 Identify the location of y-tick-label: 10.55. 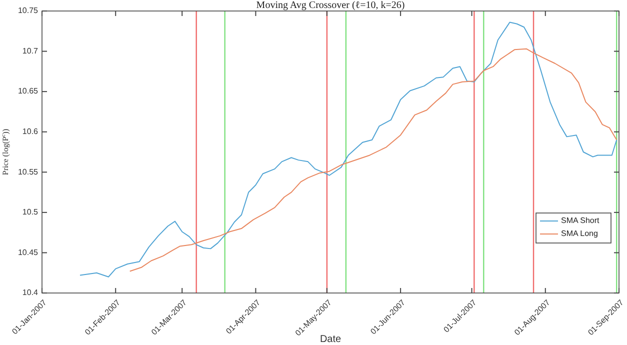
(28, 171).